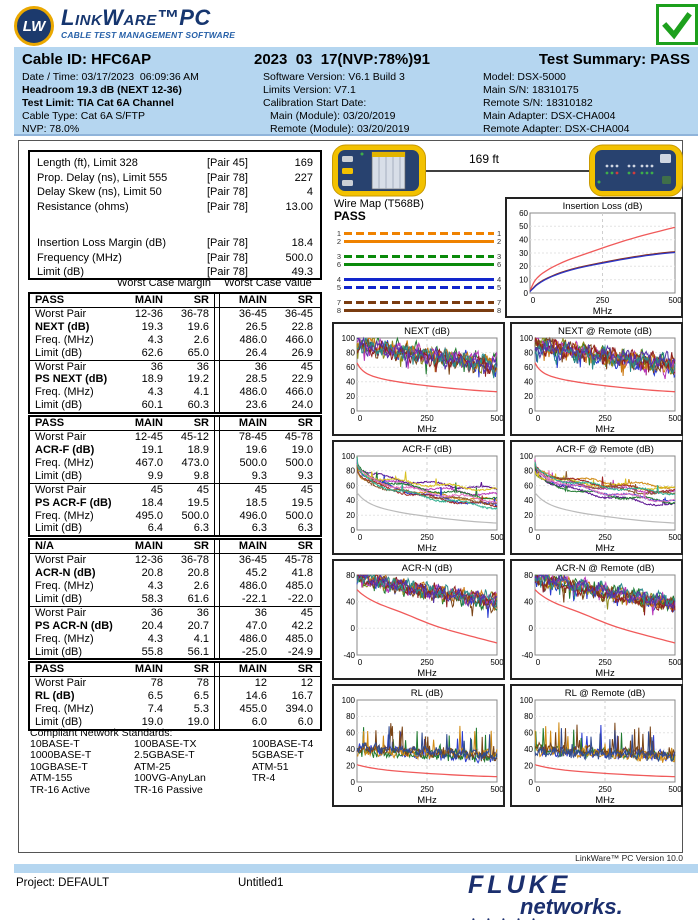 This screenshot has height=920, width=700. What do you see at coordinates (333, 116) in the screenshot?
I see `header-info-line: Main (Module): 03/20/2019` at bounding box center [333, 116].